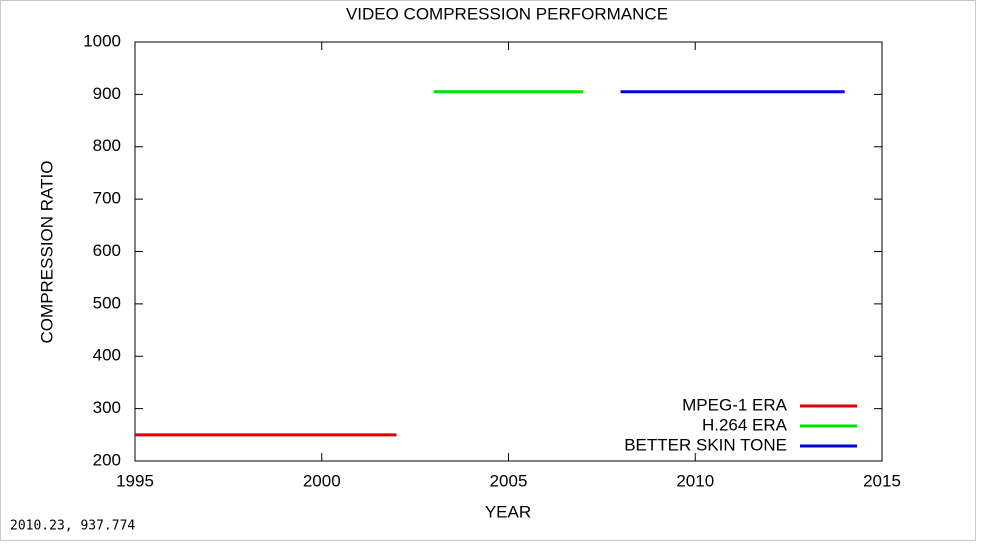 The width and height of the screenshot is (988, 552). Describe the element at coordinates (107, 93) in the screenshot. I see `y-tick-label: 900` at that location.